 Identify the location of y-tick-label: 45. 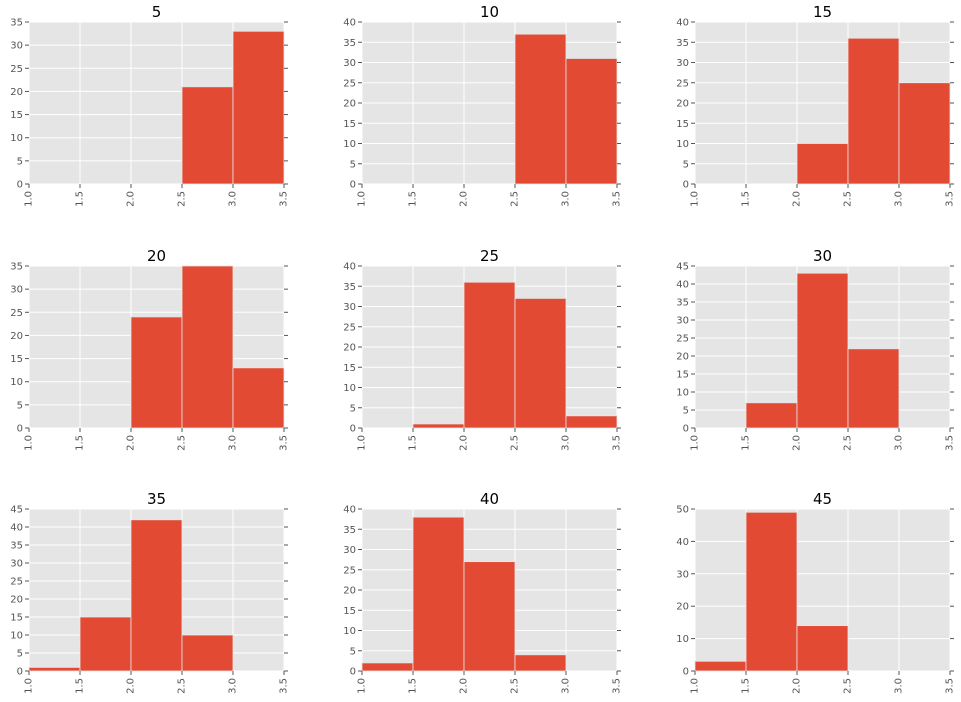
(682, 267).